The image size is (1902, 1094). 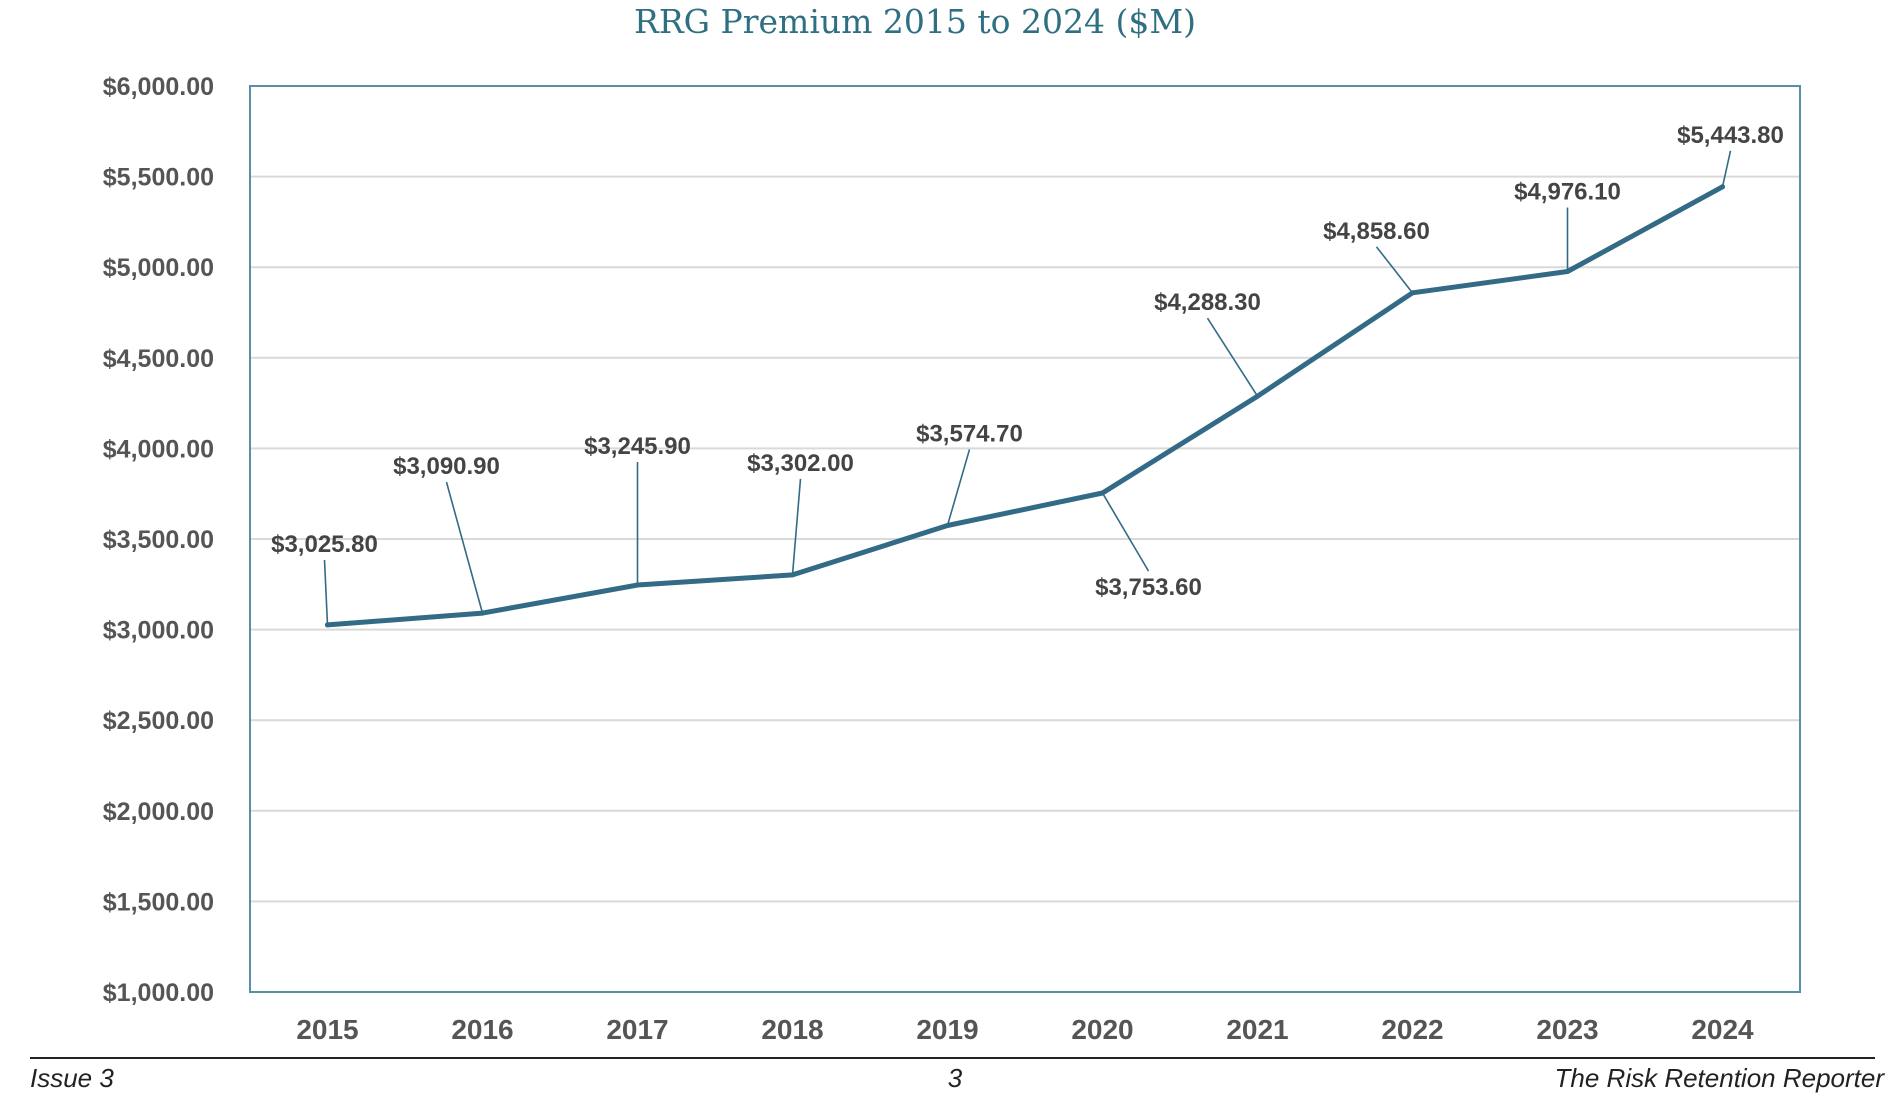 I want to click on y-tick-label: $1,500.00, so click(x=158, y=902).